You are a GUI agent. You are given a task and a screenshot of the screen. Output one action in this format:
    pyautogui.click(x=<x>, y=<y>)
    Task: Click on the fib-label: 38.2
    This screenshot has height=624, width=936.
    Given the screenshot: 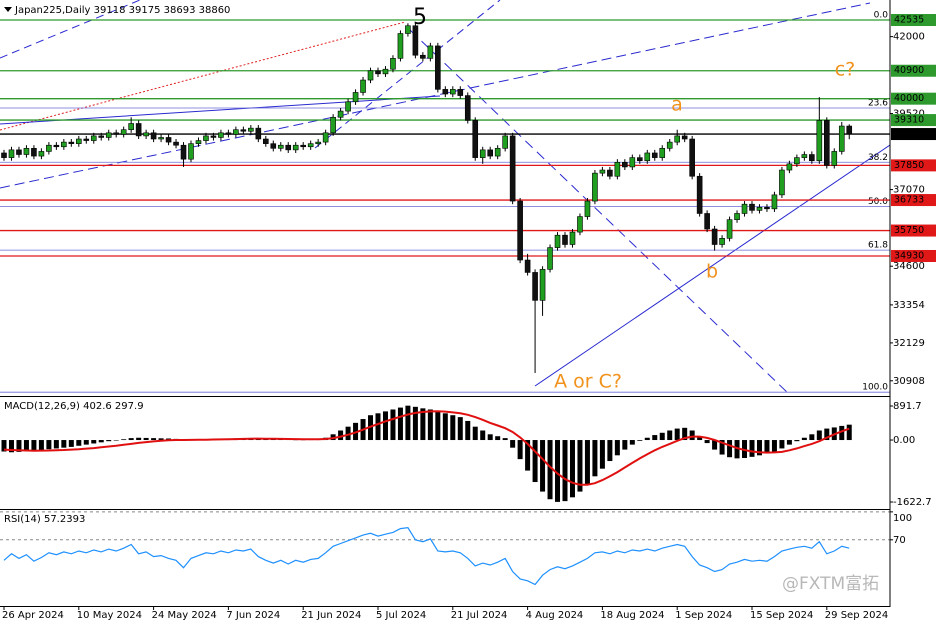 What is the action you would take?
    pyautogui.click(x=878, y=158)
    